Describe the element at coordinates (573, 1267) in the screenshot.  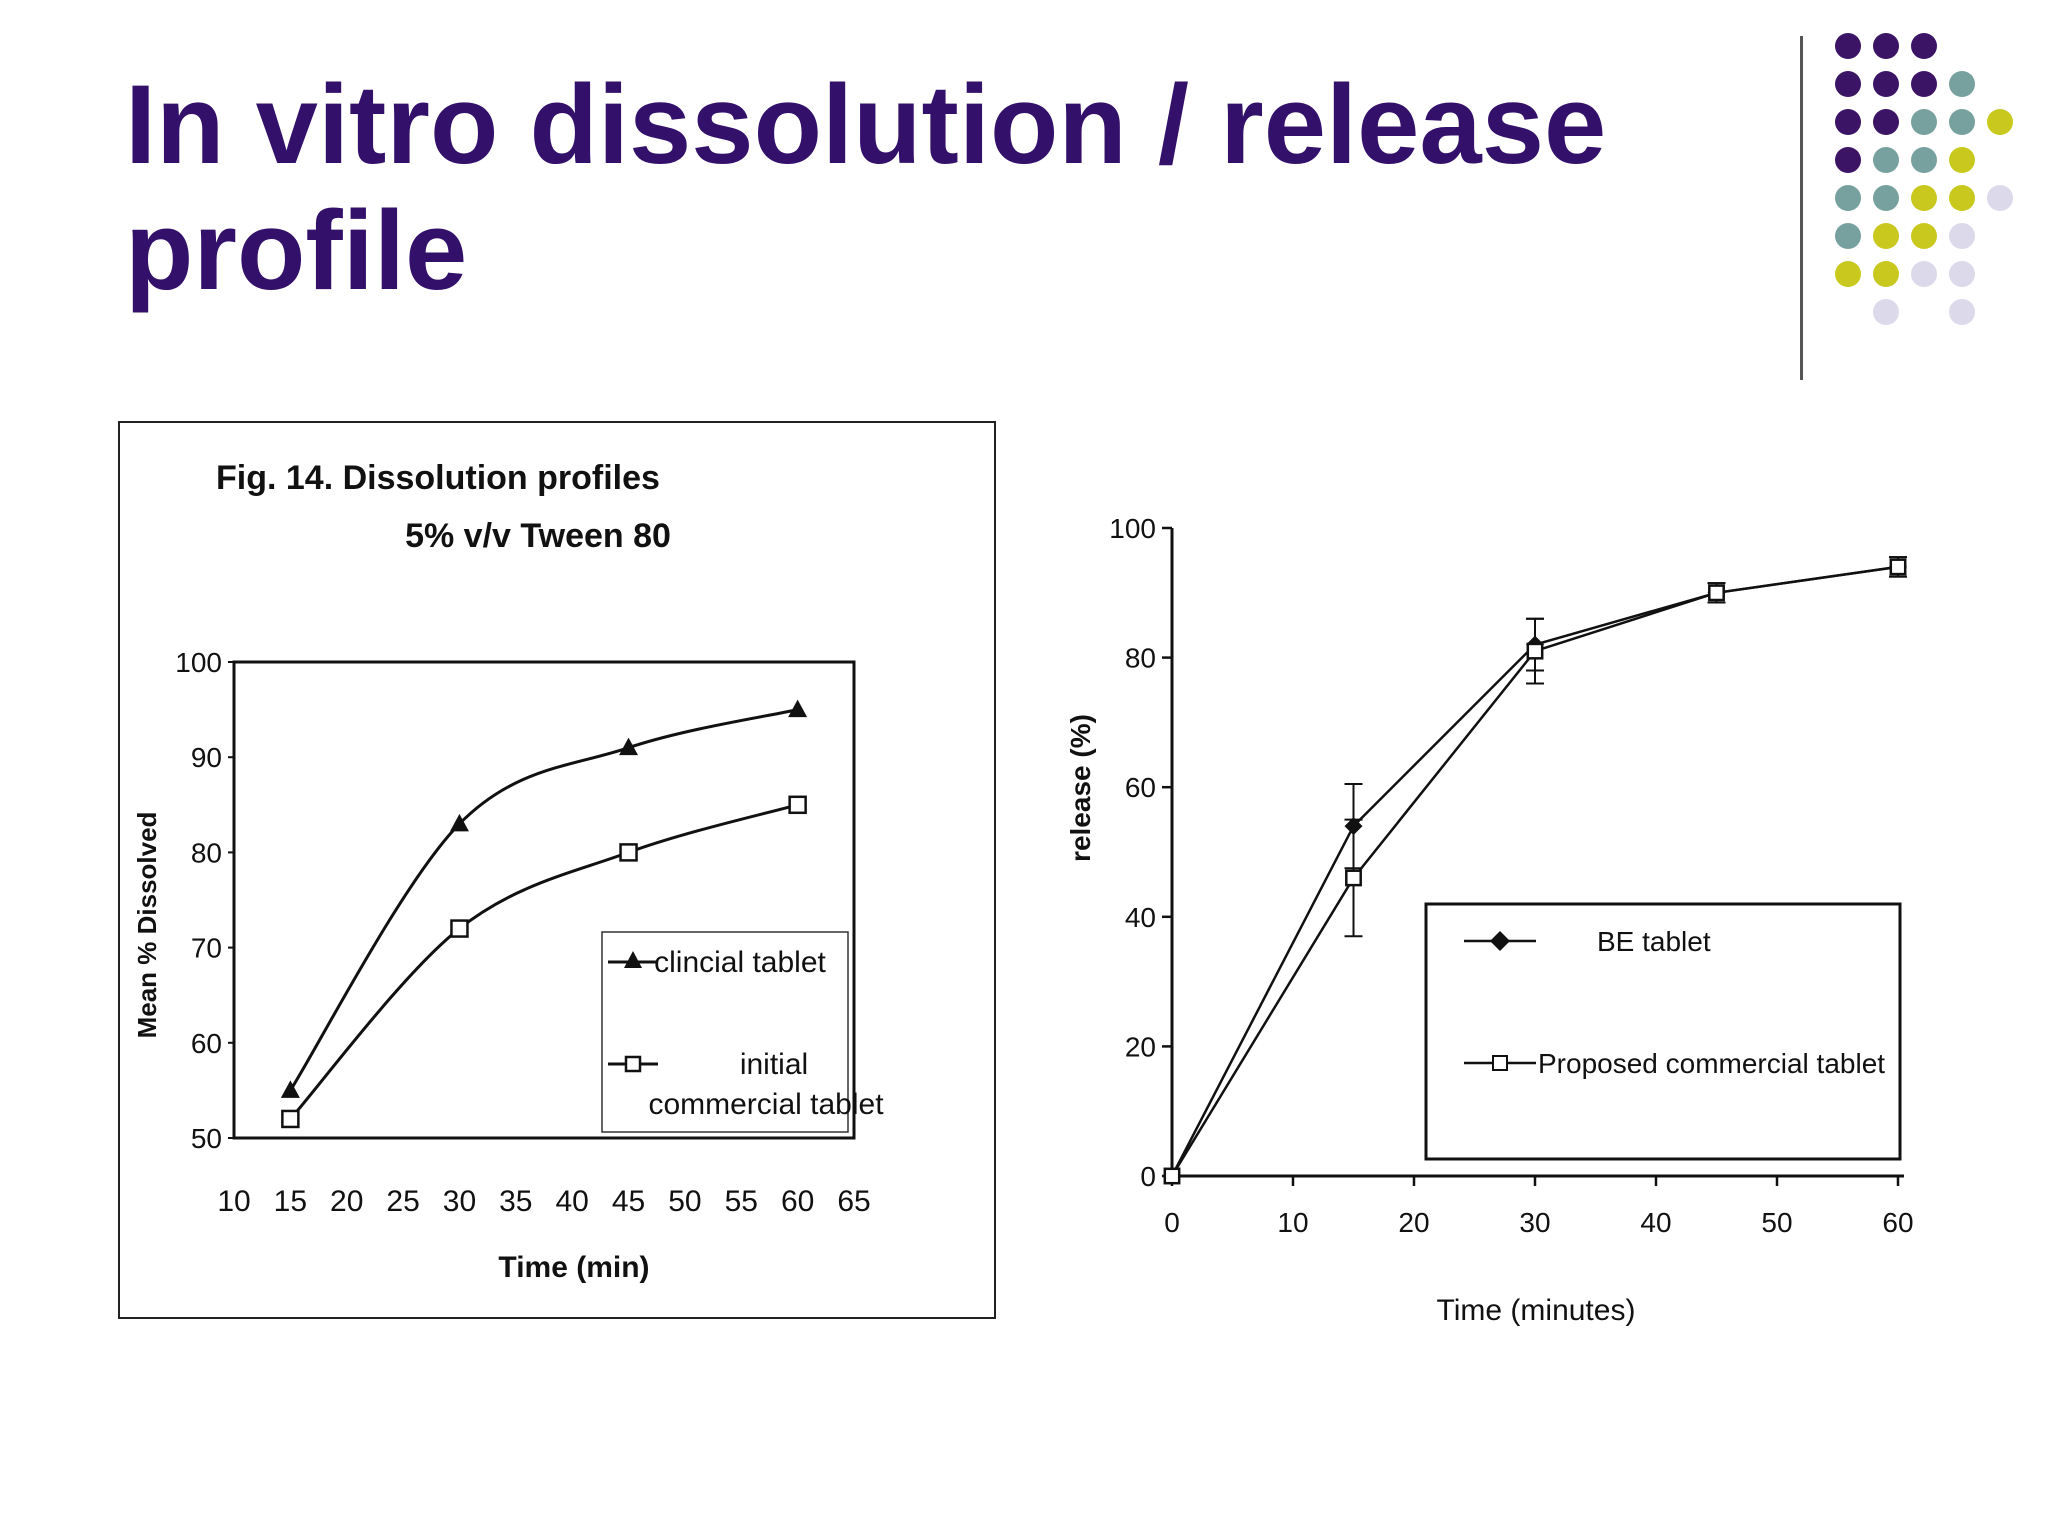
I see `x-axis-label: Time (min)` at that location.